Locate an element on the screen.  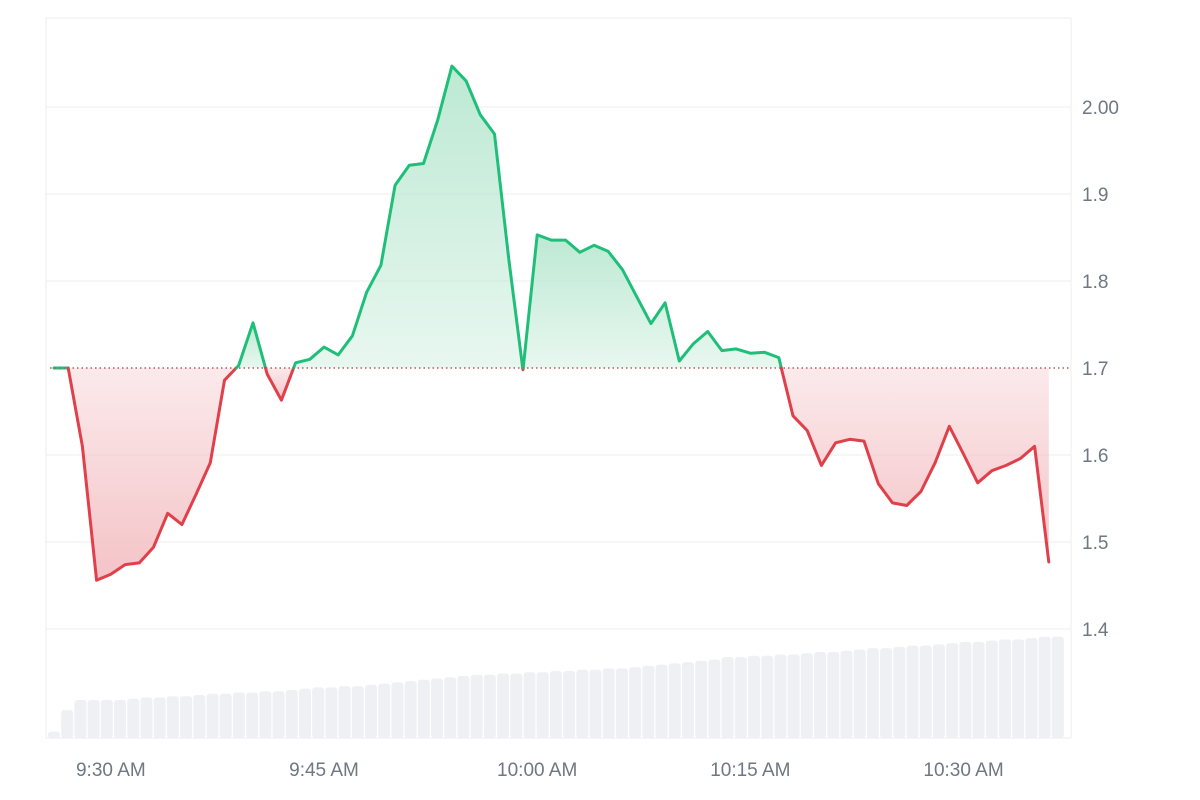
y-tick-label: 1.8 is located at coordinates (1095, 282).